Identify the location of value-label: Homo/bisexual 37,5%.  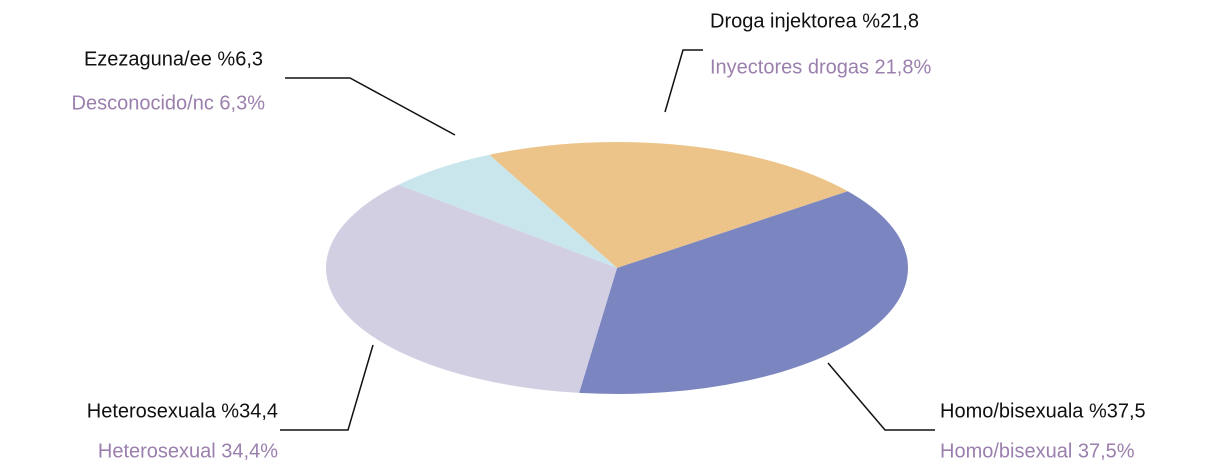
(1037, 451).